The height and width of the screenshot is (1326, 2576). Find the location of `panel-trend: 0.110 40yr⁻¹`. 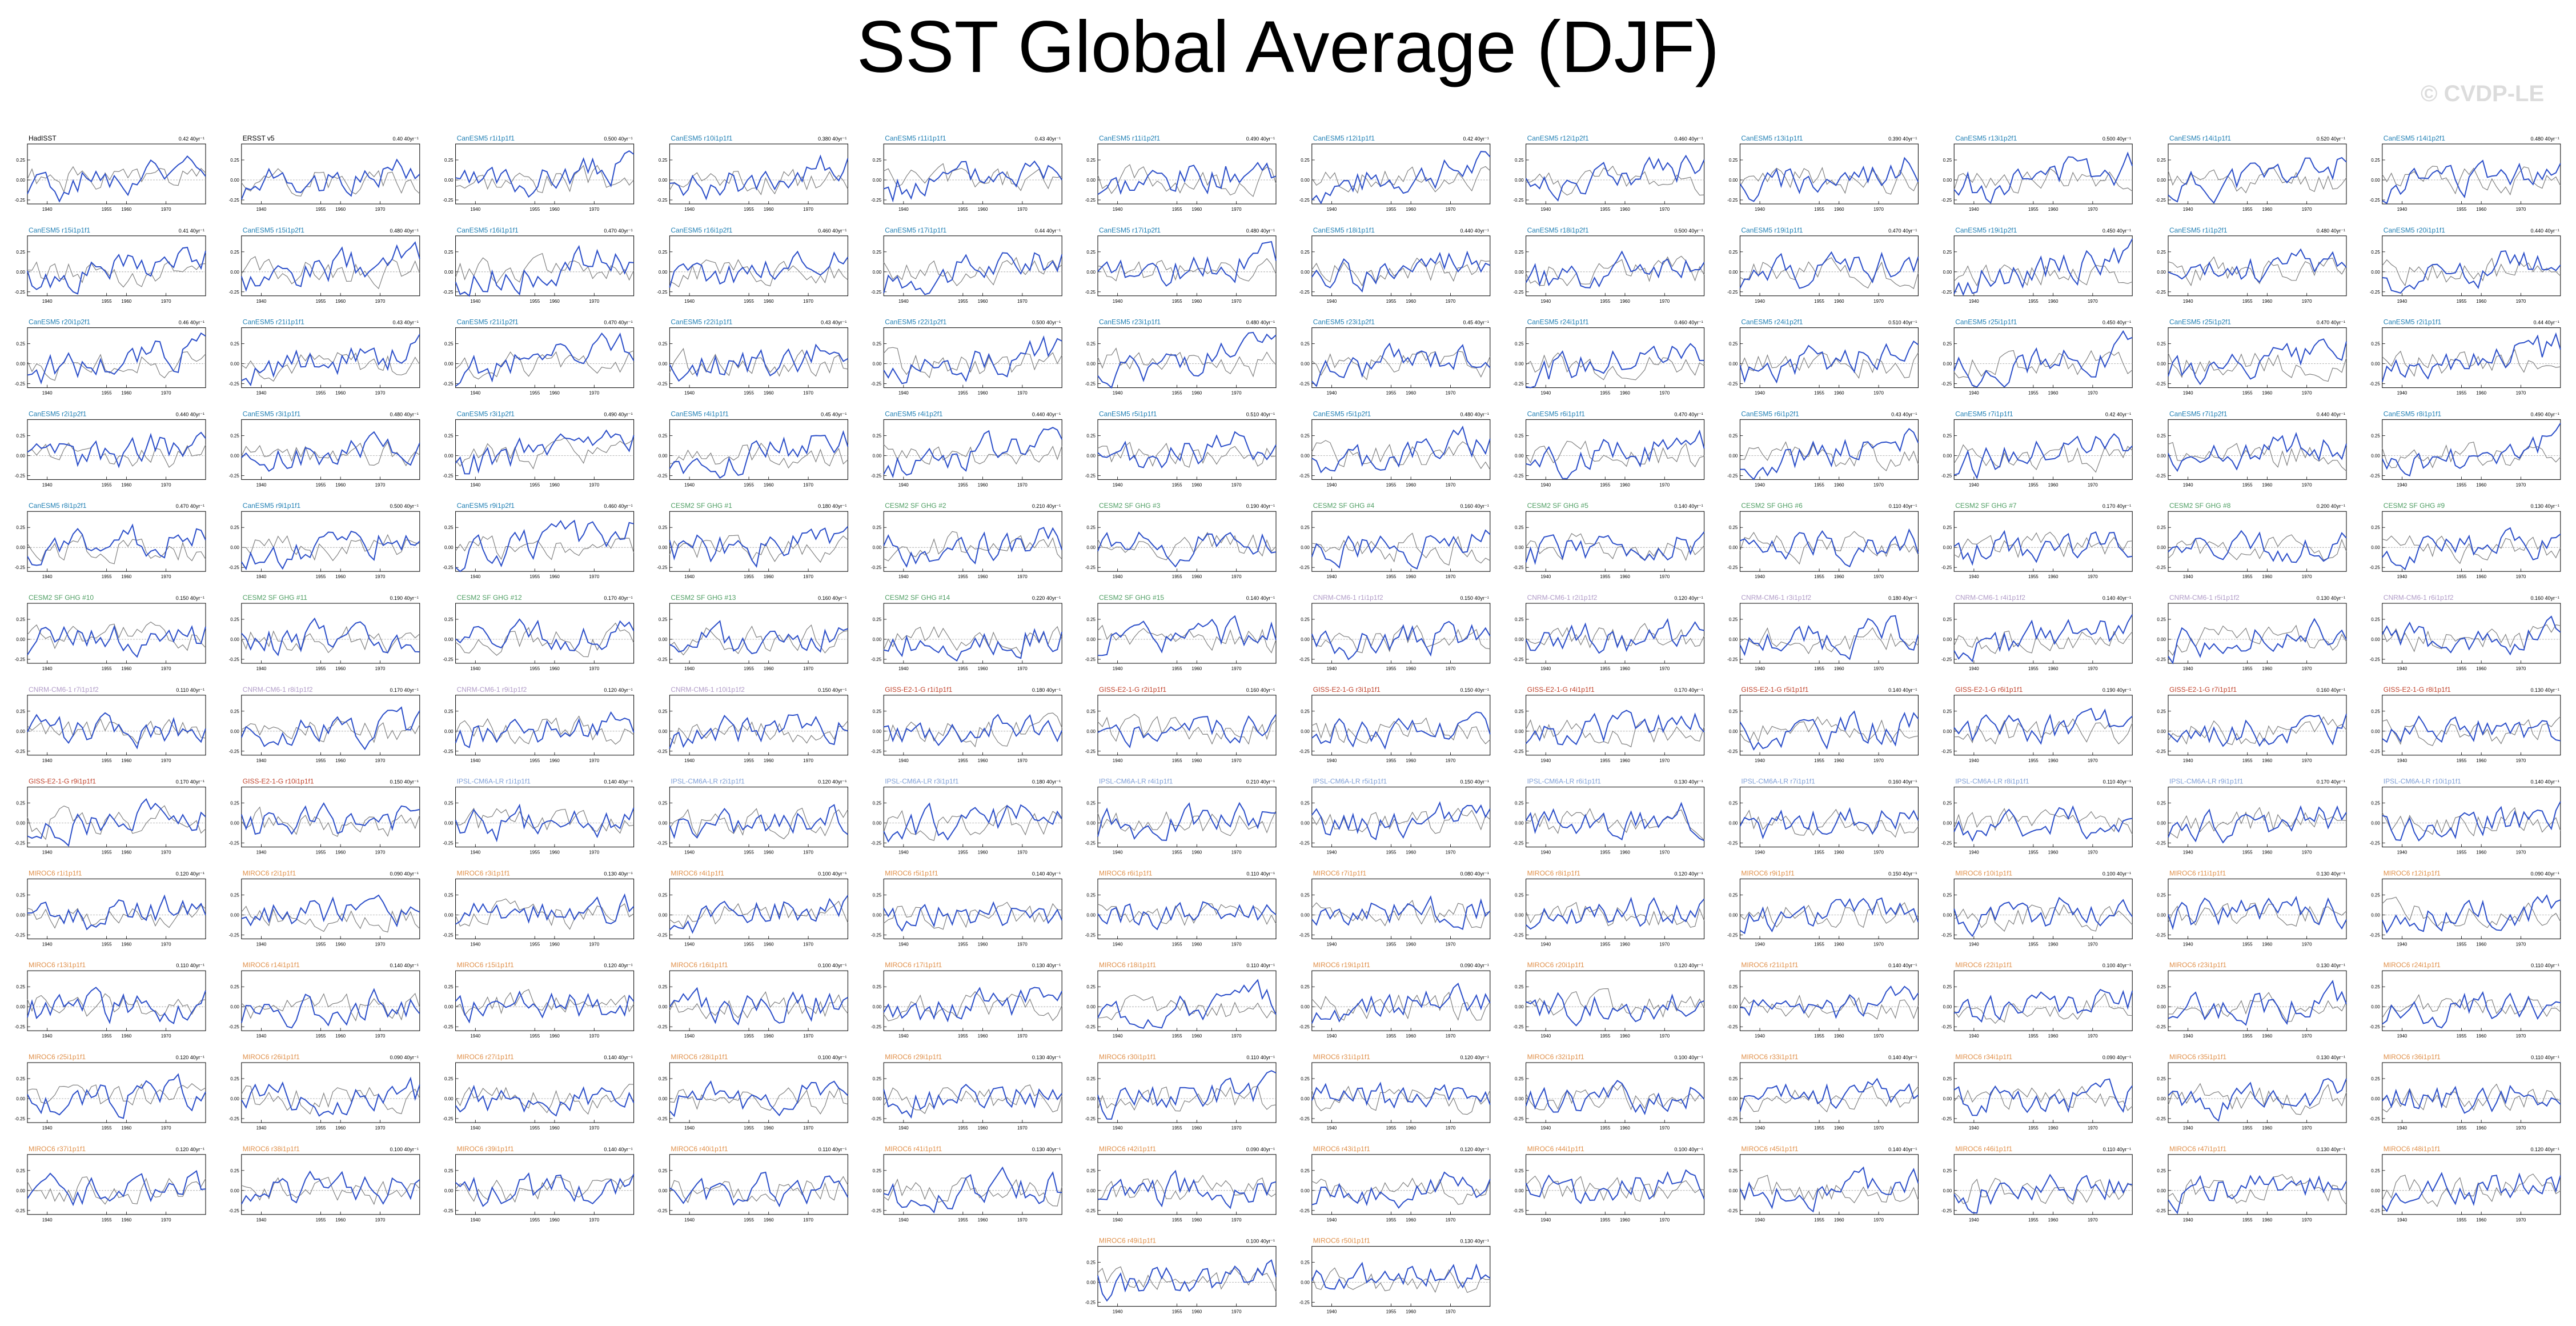

panel-trend: 0.110 40yr⁻¹ is located at coordinates (1260, 1057).